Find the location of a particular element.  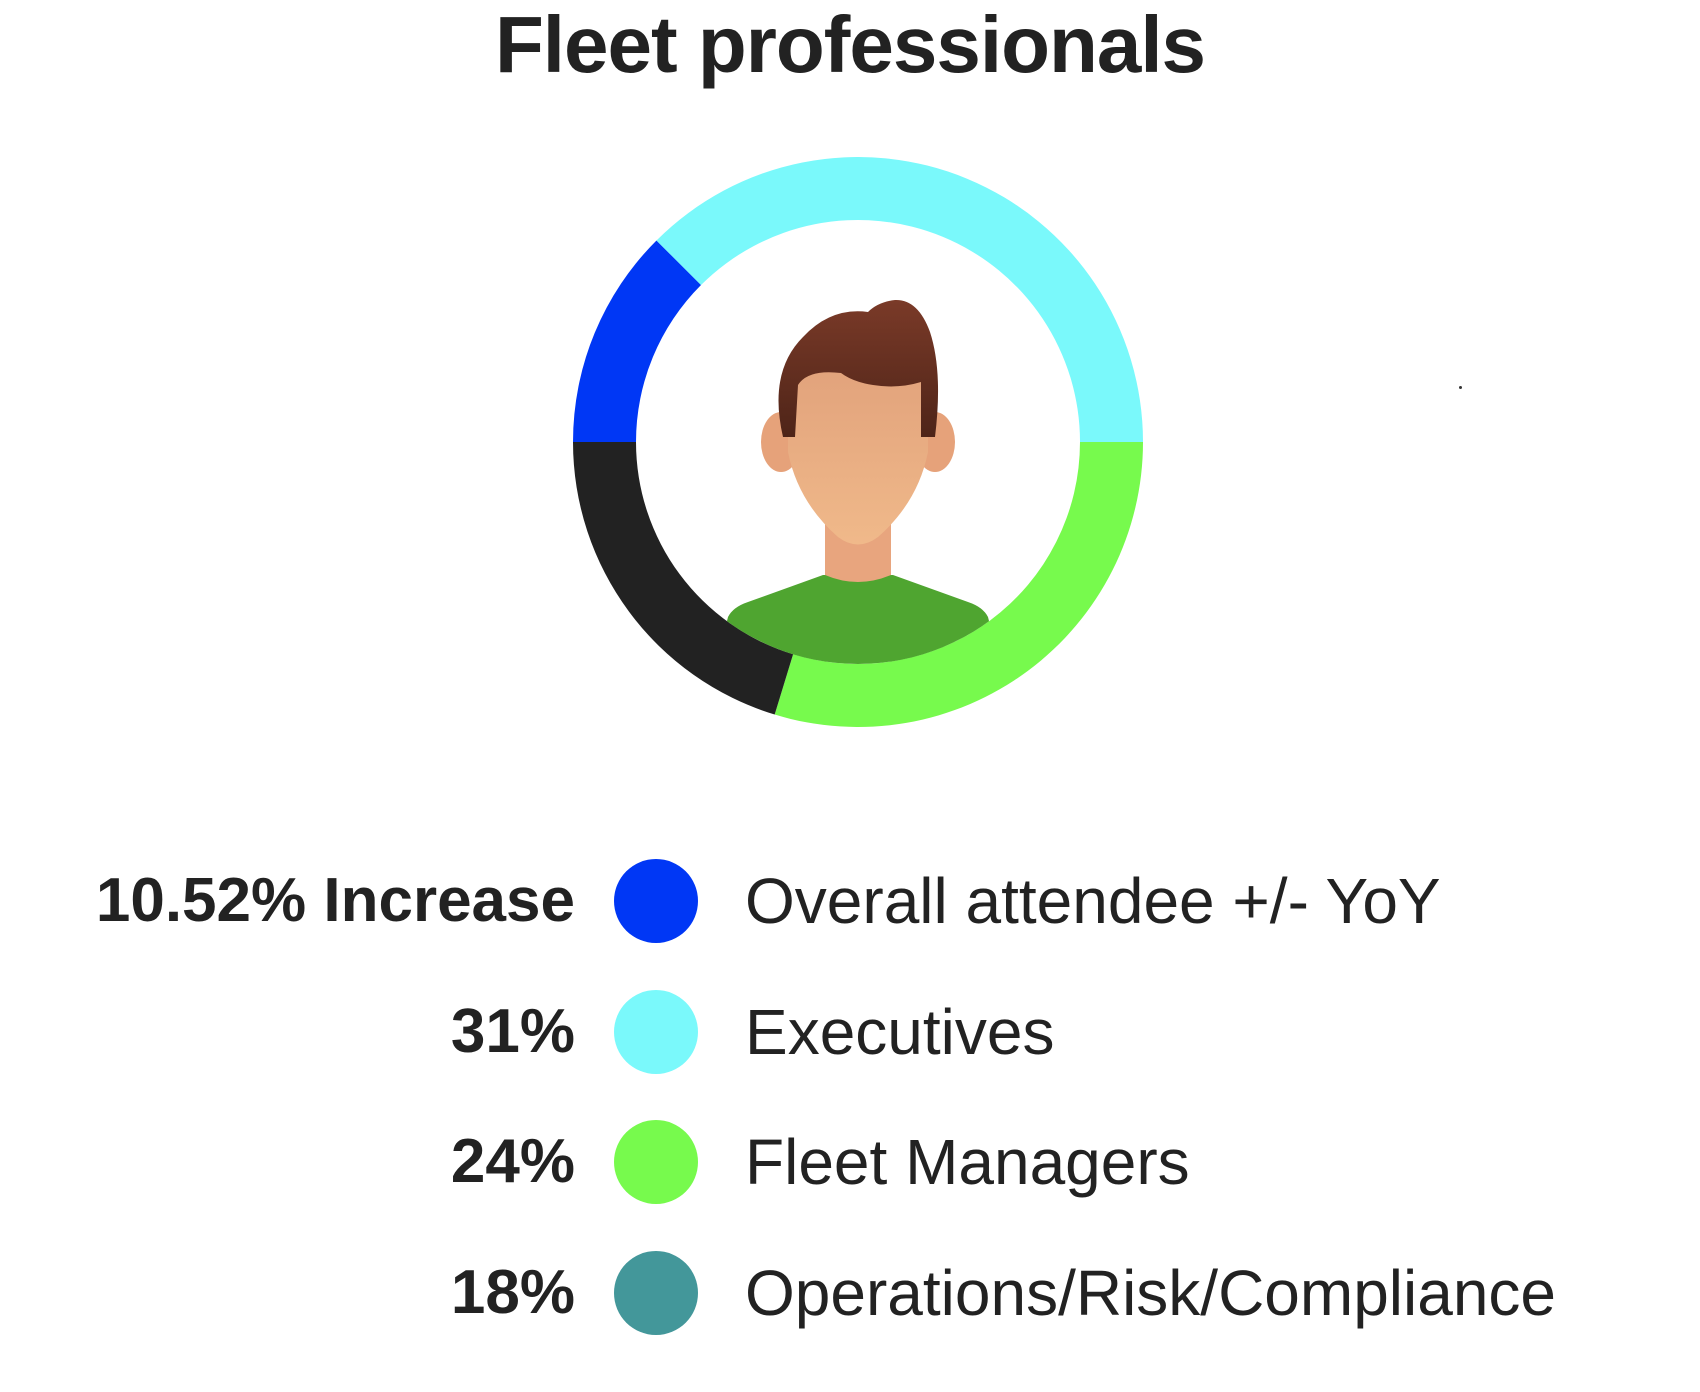

donut-svg is located at coordinates (858, 442).